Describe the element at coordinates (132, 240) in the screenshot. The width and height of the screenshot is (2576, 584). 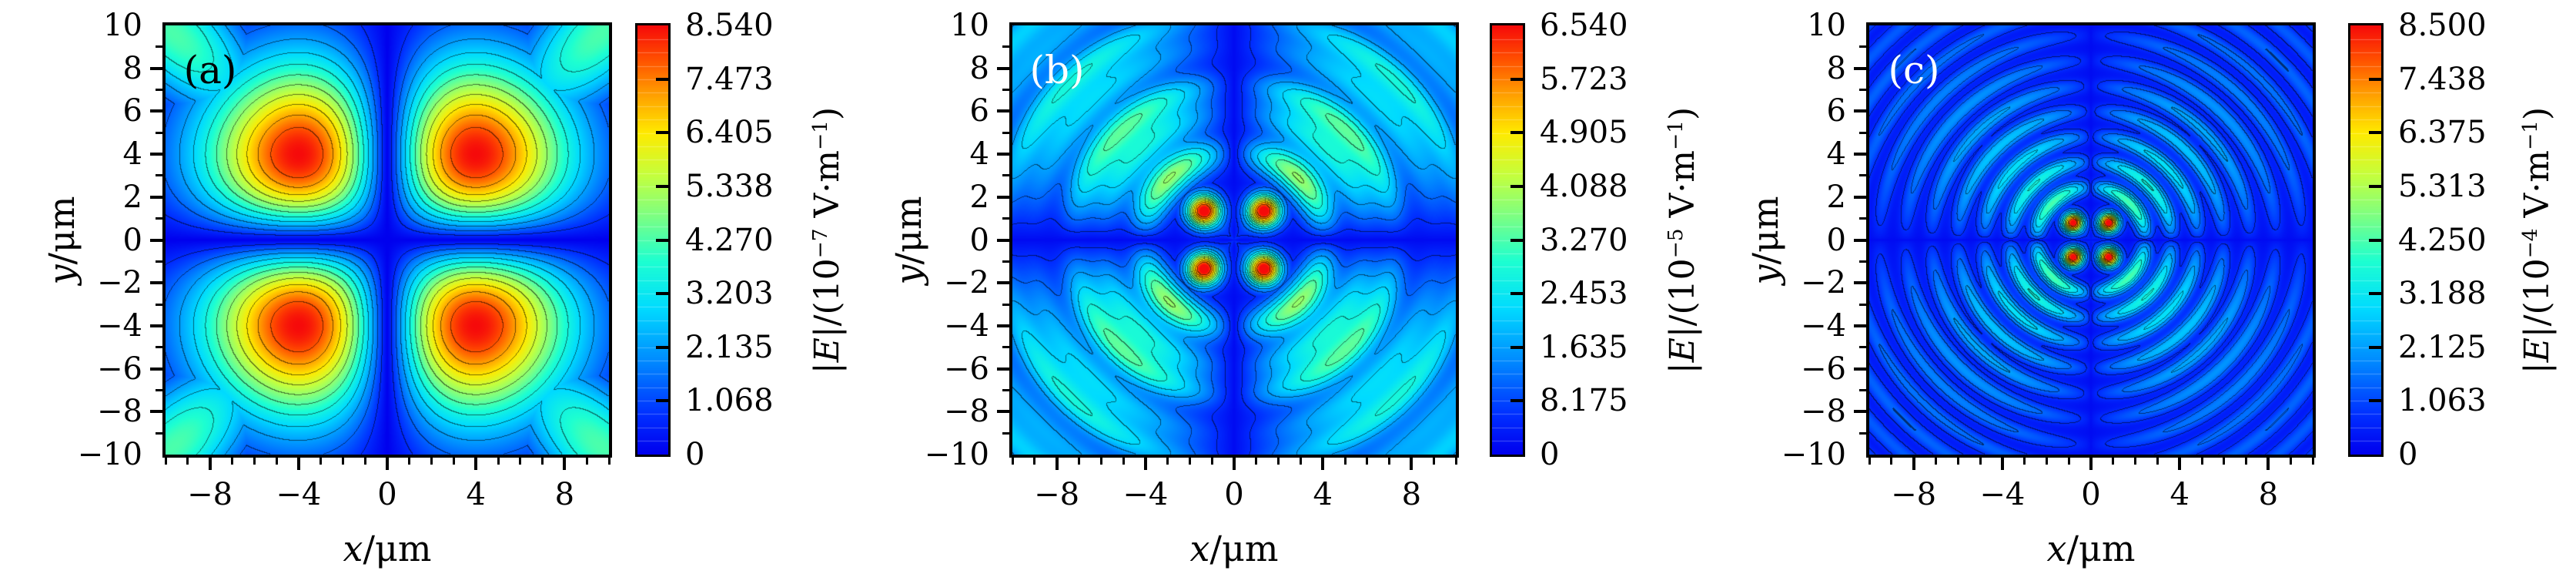
I see `y-tick-label: 0` at that location.